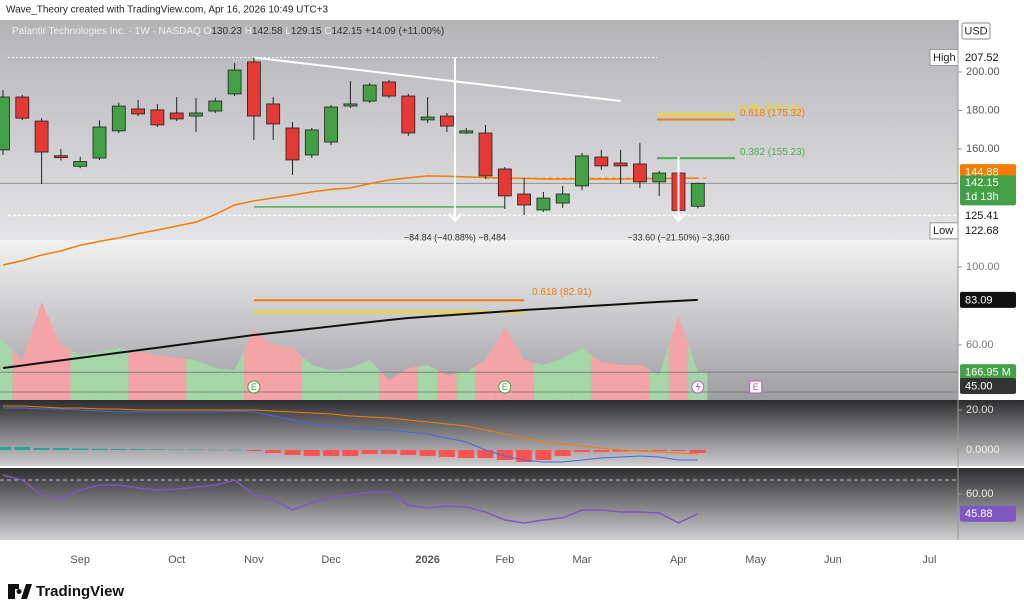  I want to click on arrow-head, so click(455, 218).